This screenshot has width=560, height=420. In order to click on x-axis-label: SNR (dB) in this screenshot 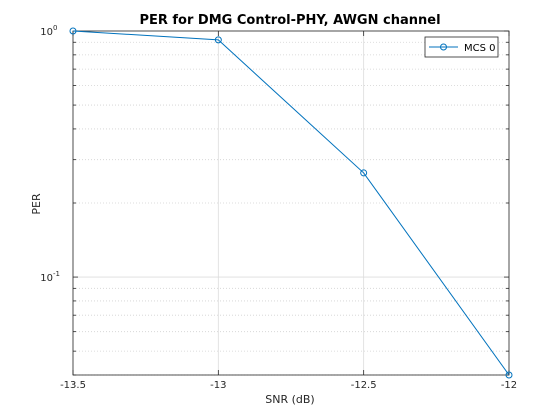, I will do `click(289, 399)`.